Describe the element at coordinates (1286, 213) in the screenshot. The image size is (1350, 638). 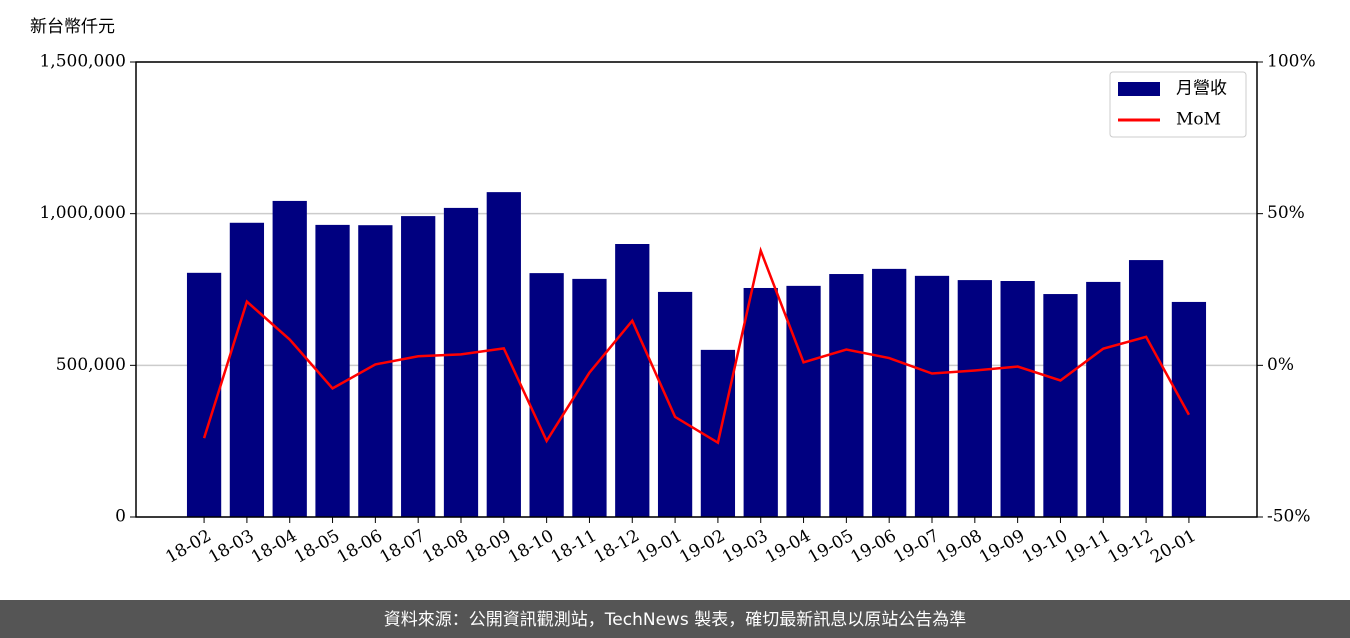
I see `y2-tick-label: 50%` at that location.